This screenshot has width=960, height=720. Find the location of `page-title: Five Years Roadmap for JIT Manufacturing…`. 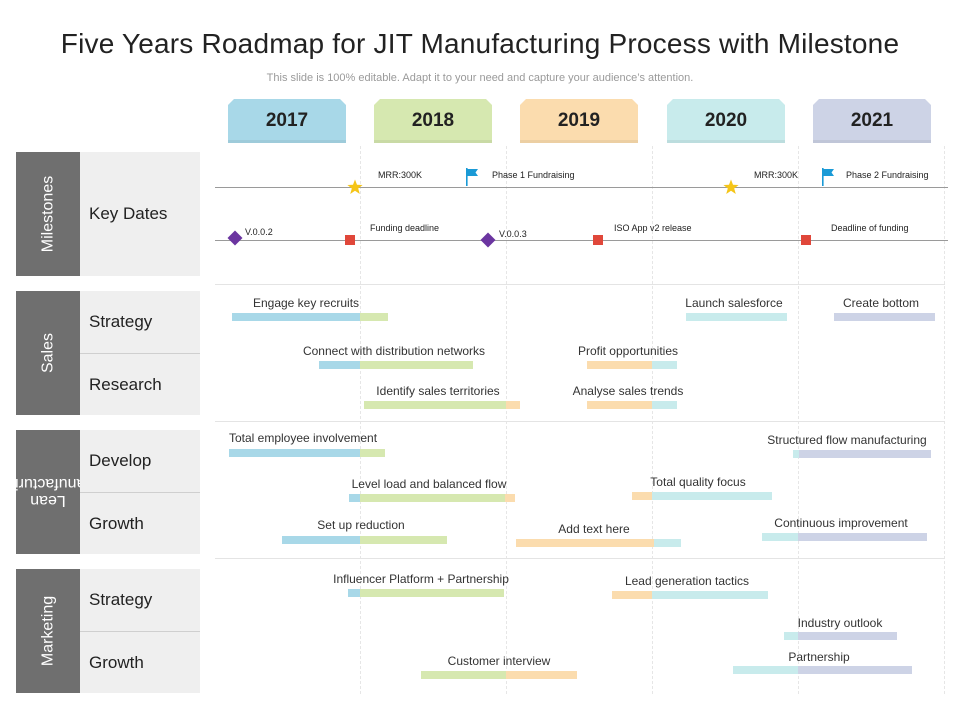

page-title: Five Years Roadmap for JIT Manufacturing… is located at coordinates (480, 43).